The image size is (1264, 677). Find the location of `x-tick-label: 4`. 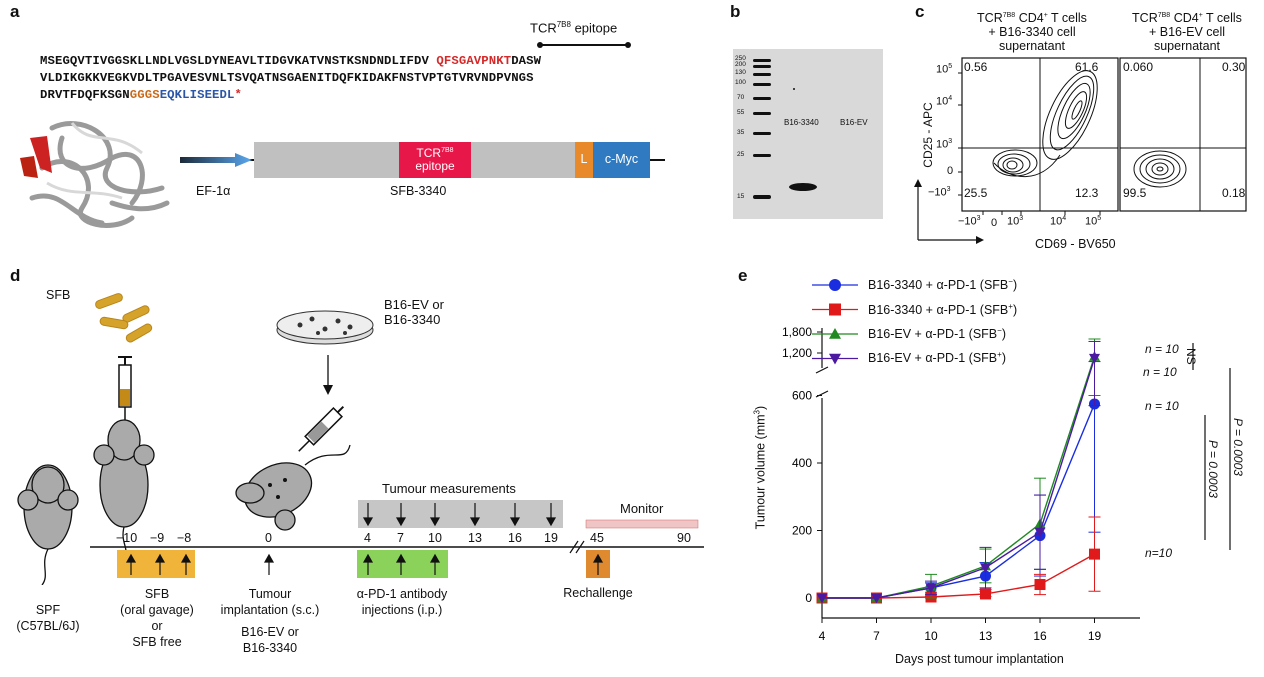

x-tick-label: 4 is located at coordinates (822, 636).